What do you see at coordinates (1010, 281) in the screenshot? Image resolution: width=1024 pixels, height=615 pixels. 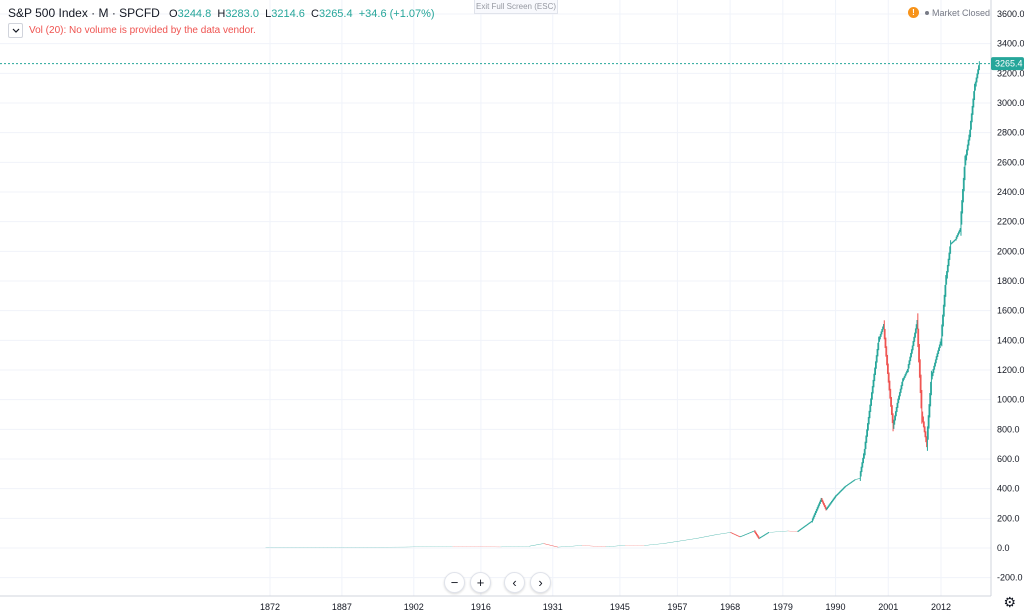 I see `y-tick-label: 1800.0` at bounding box center [1010, 281].